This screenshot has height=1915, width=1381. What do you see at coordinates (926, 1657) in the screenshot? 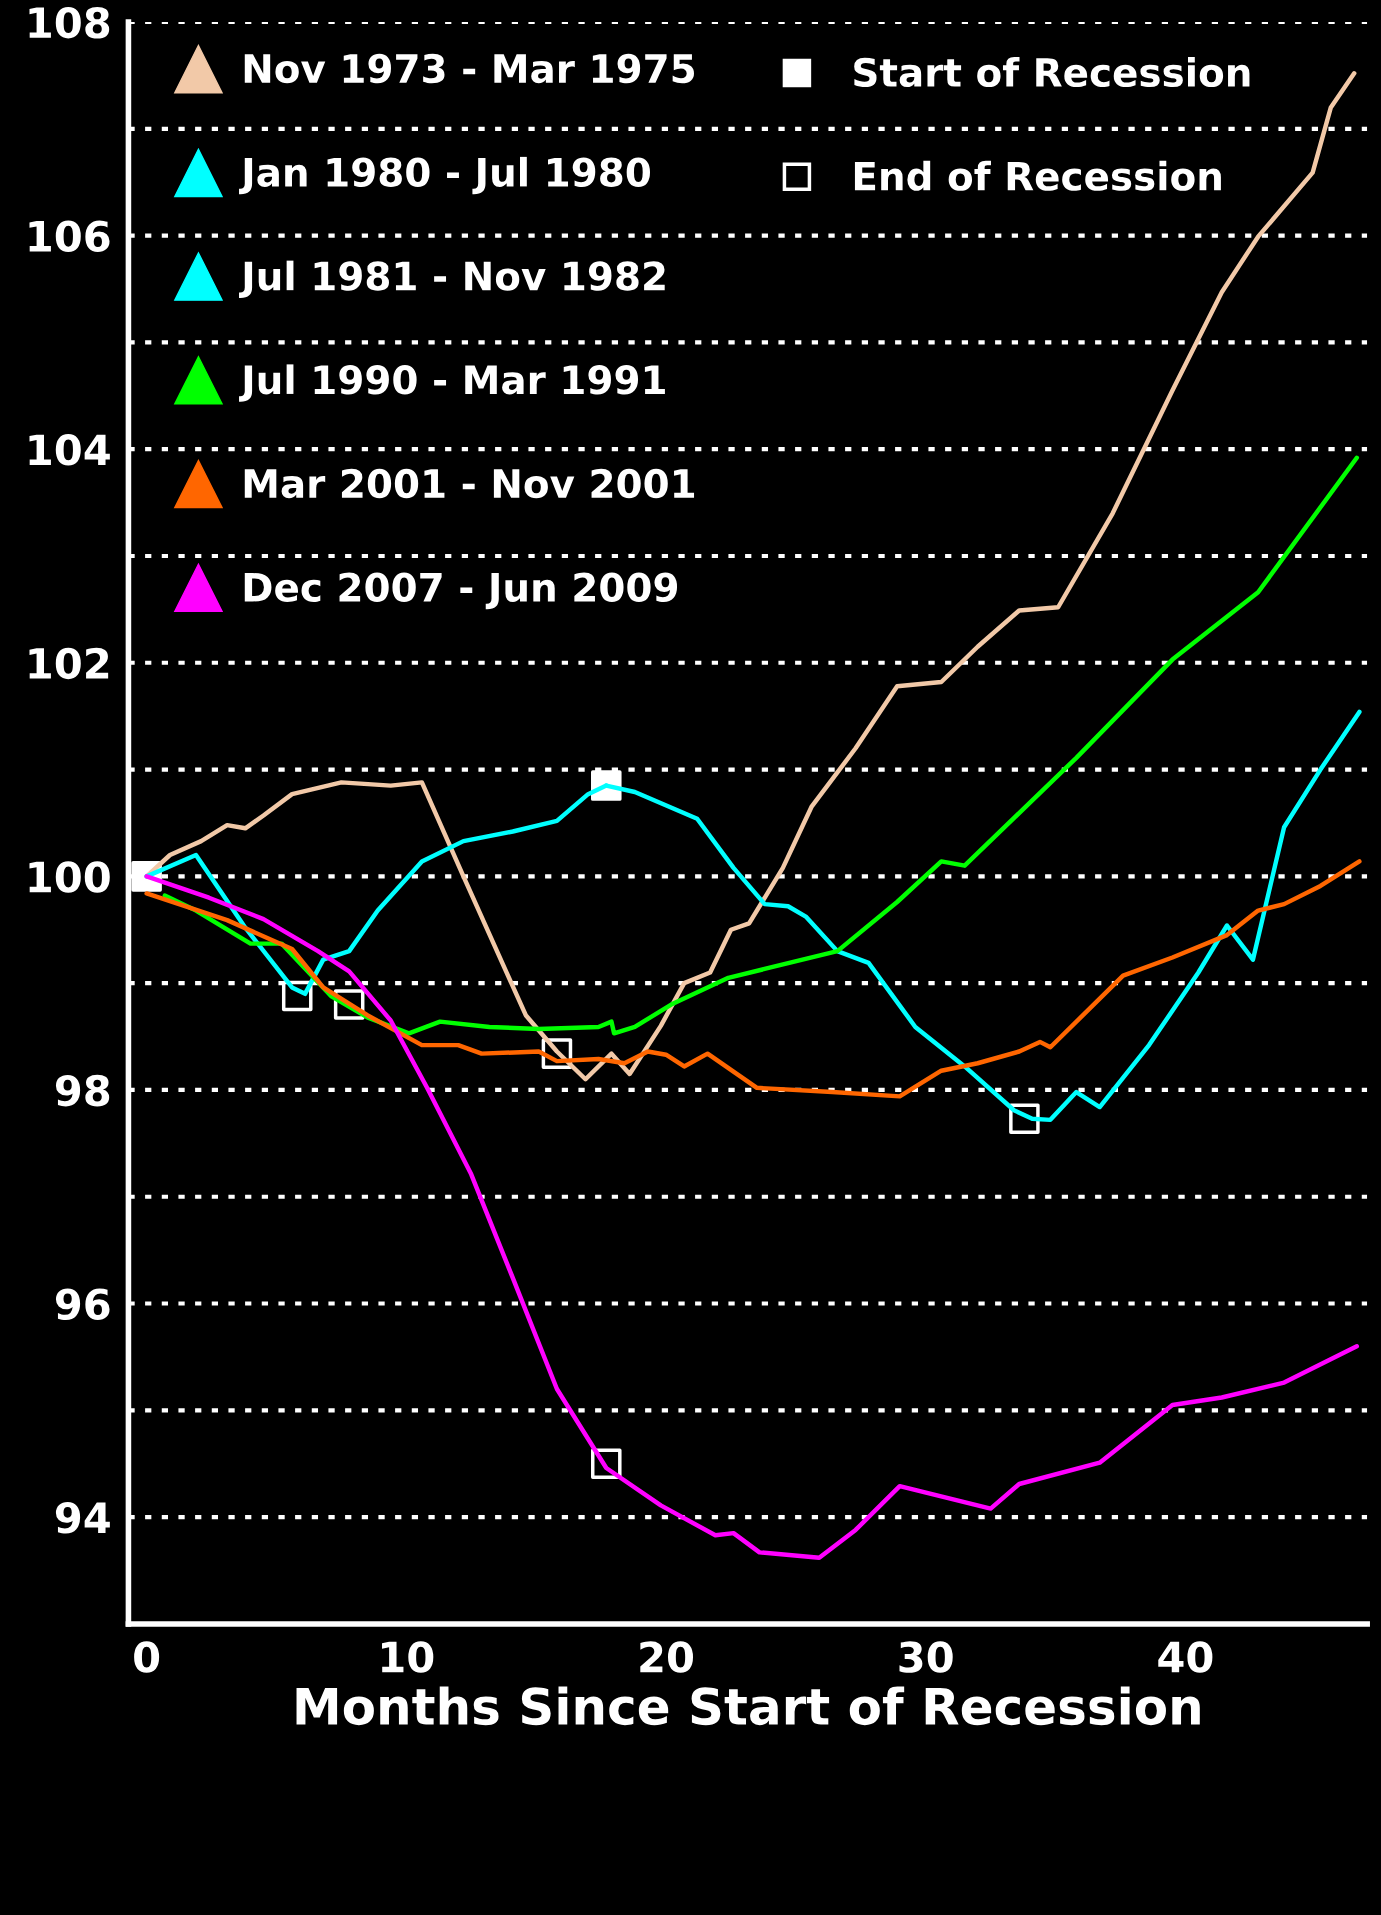
I see `x-tick-label: 30` at bounding box center [926, 1657].